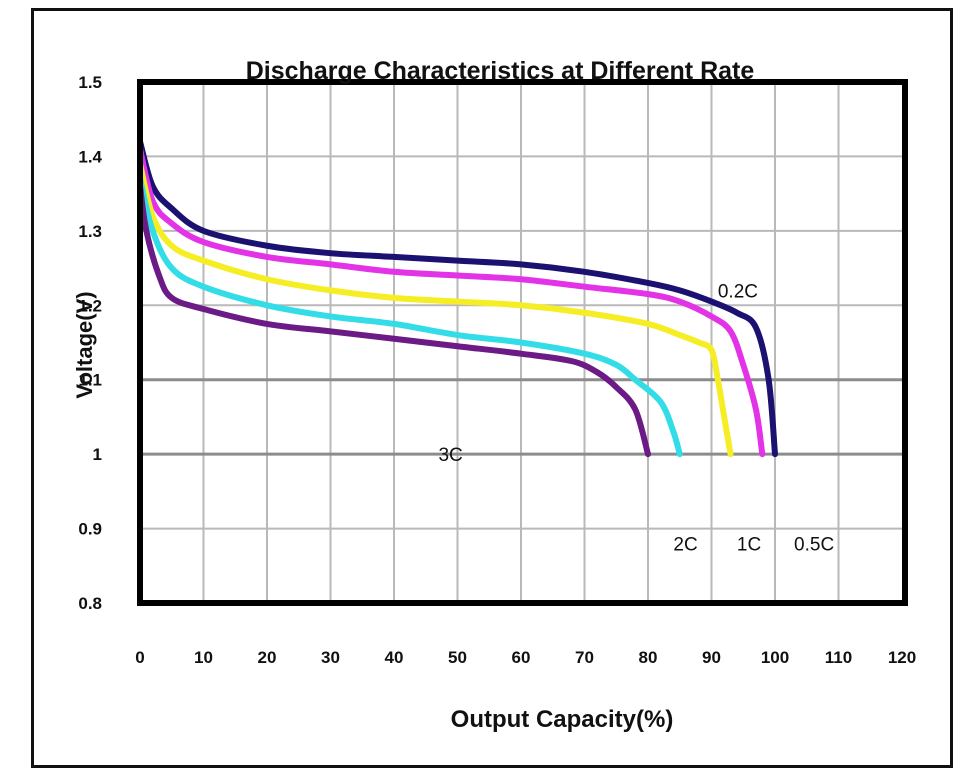 This screenshot has height=768, width=960. What do you see at coordinates (90, 231) in the screenshot?
I see `y-tick-label: 1.3` at bounding box center [90, 231].